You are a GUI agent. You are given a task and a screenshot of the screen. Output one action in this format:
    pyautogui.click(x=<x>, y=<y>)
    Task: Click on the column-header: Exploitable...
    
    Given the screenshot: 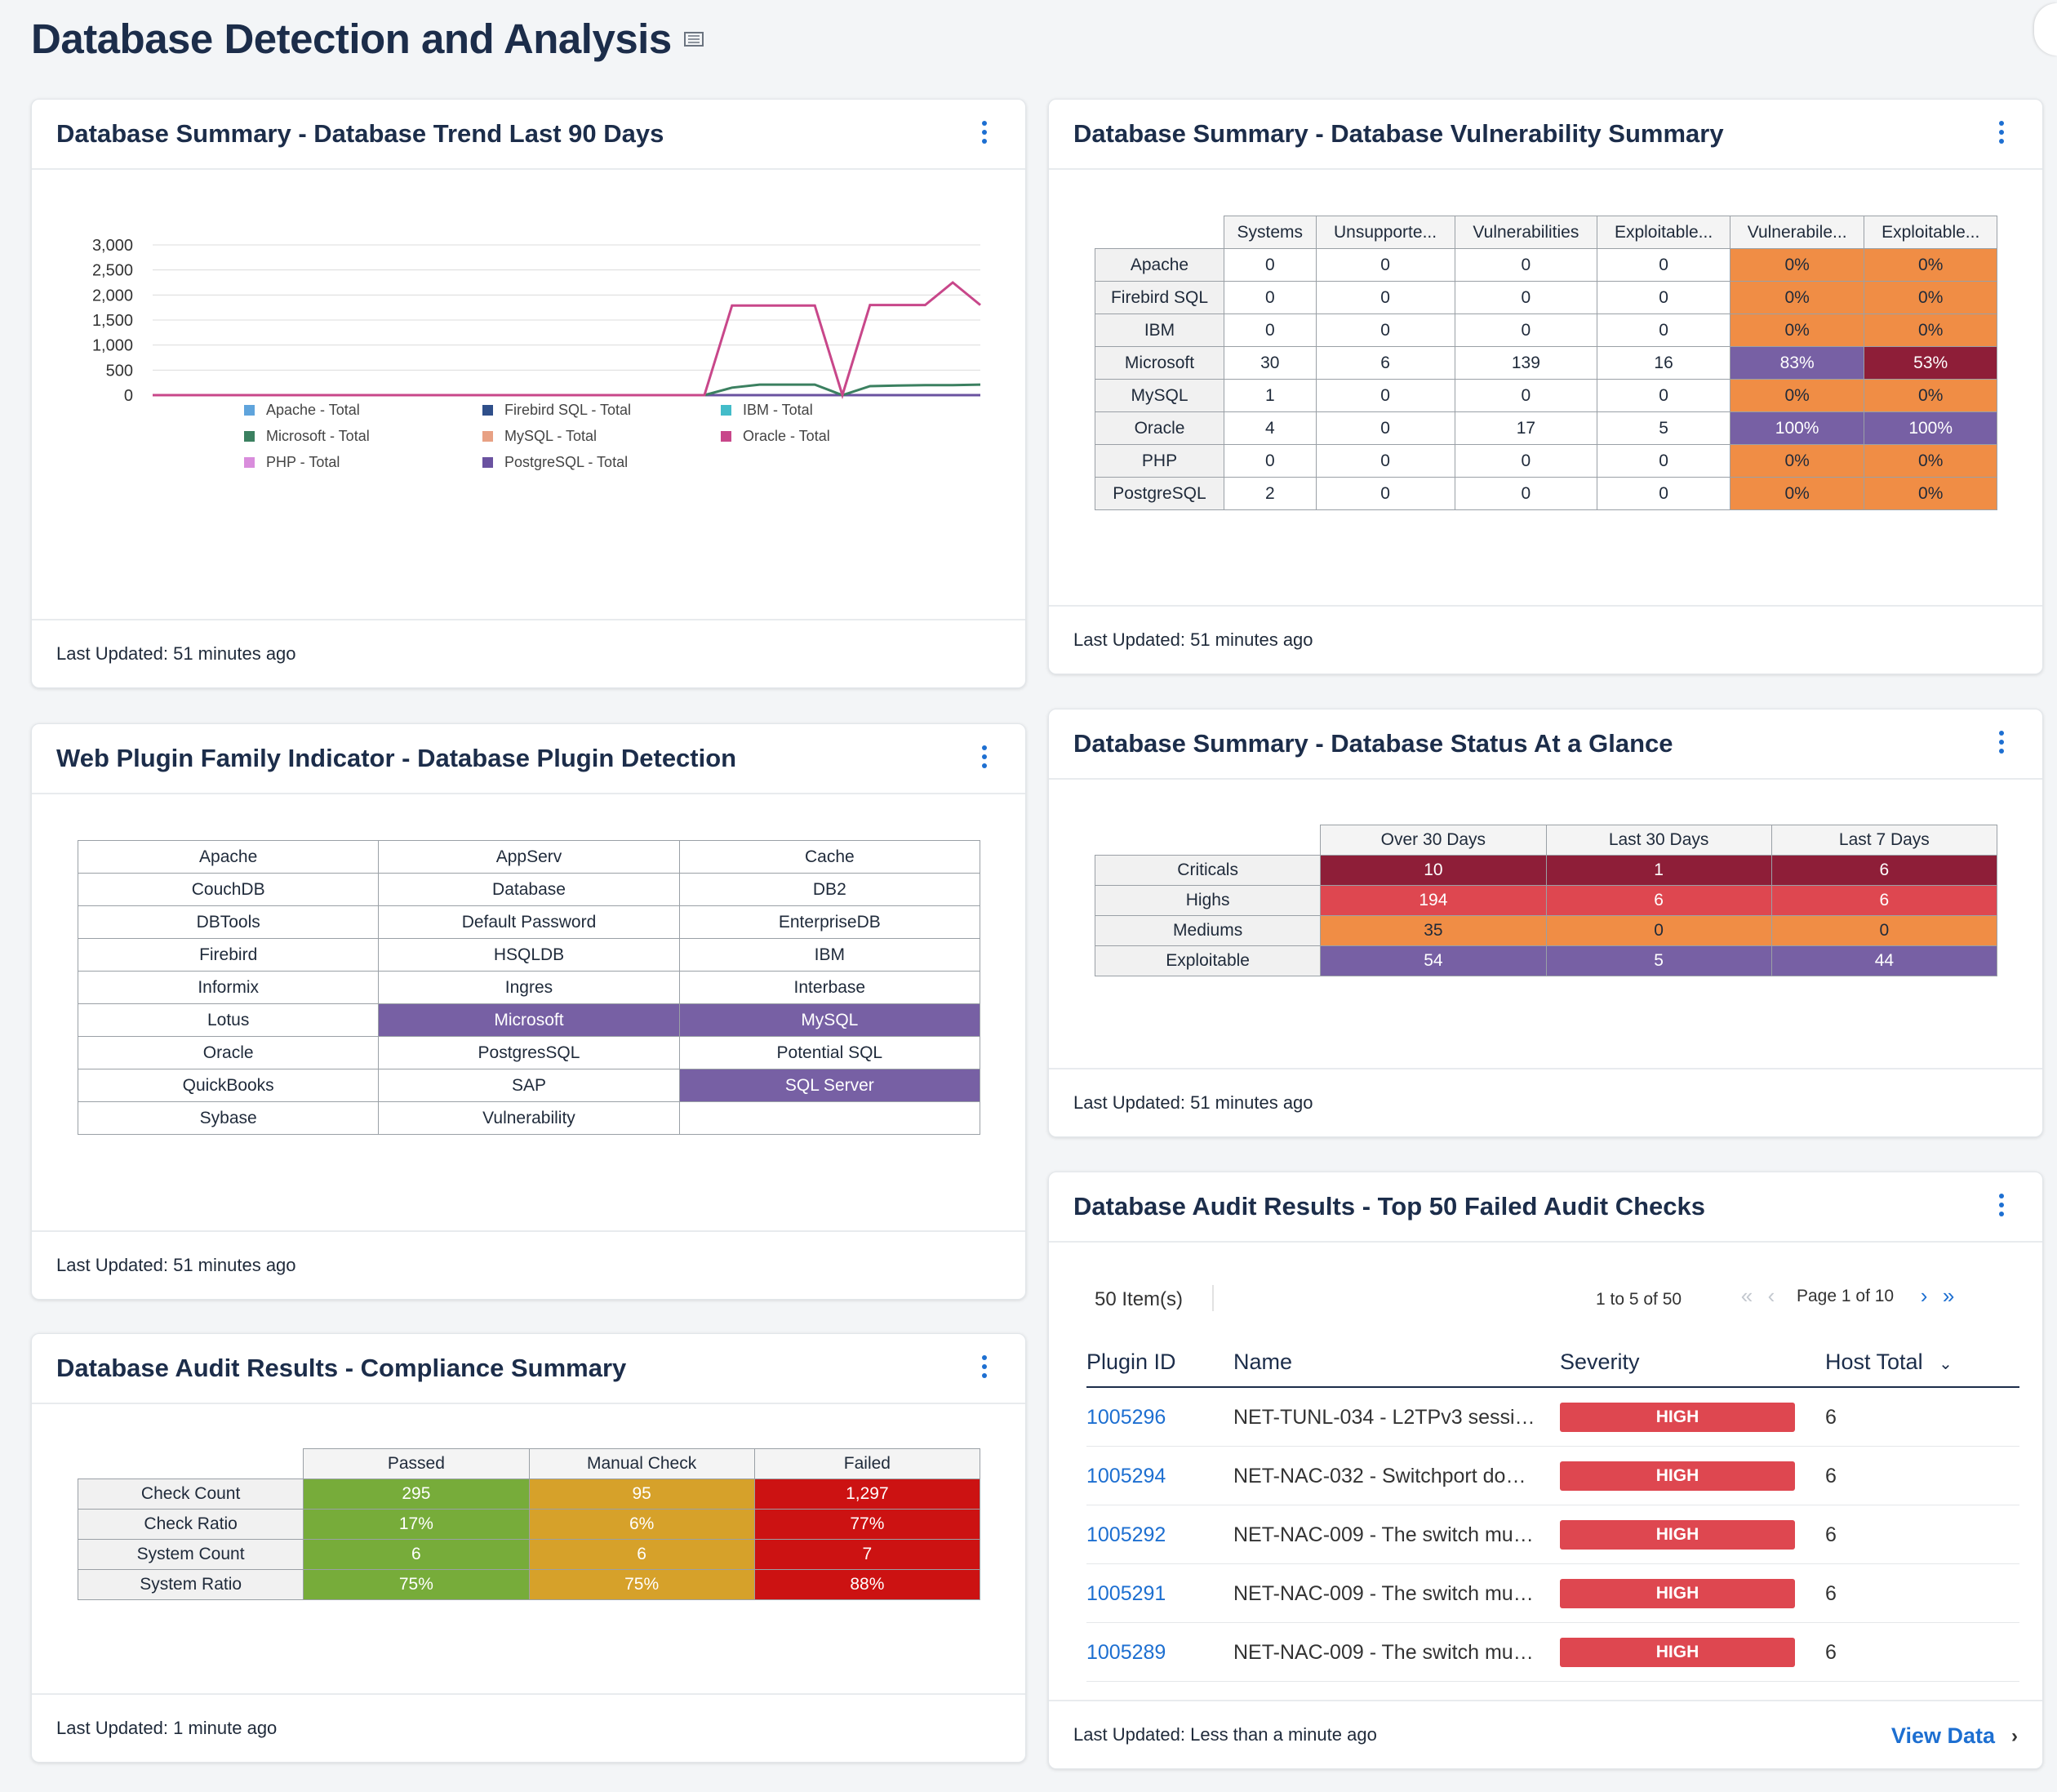 What is the action you would take?
    pyautogui.click(x=1663, y=232)
    